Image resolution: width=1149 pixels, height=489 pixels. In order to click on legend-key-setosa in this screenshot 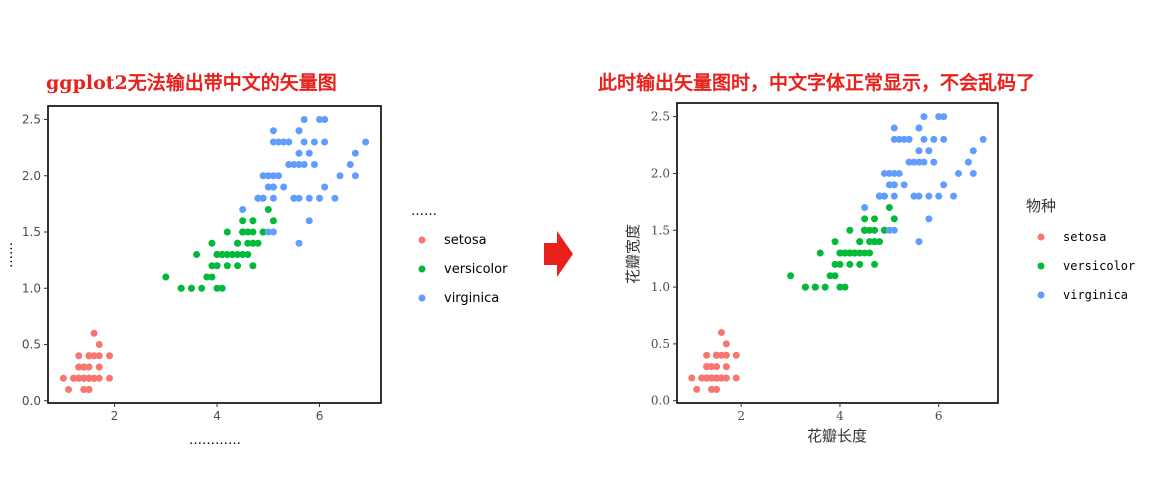, I will do `click(1041, 237)`.